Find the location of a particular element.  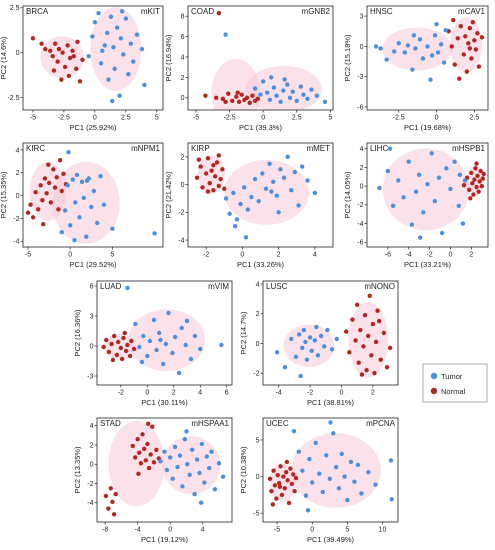

panel-title: UCEC is located at coordinates (277, 423).